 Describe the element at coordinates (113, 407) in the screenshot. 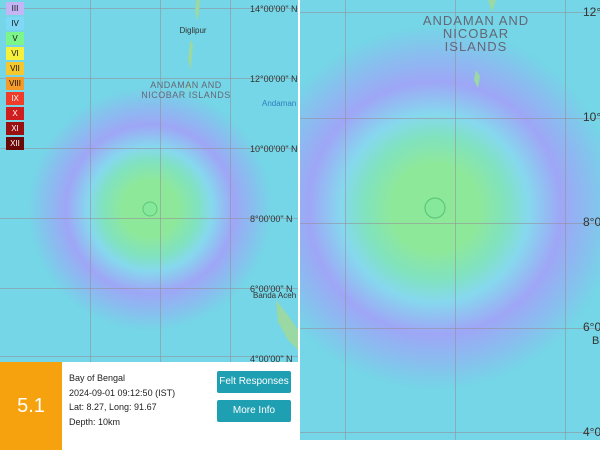

I see `event-location: Lat: 8.27, Long: 91.67` at that location.